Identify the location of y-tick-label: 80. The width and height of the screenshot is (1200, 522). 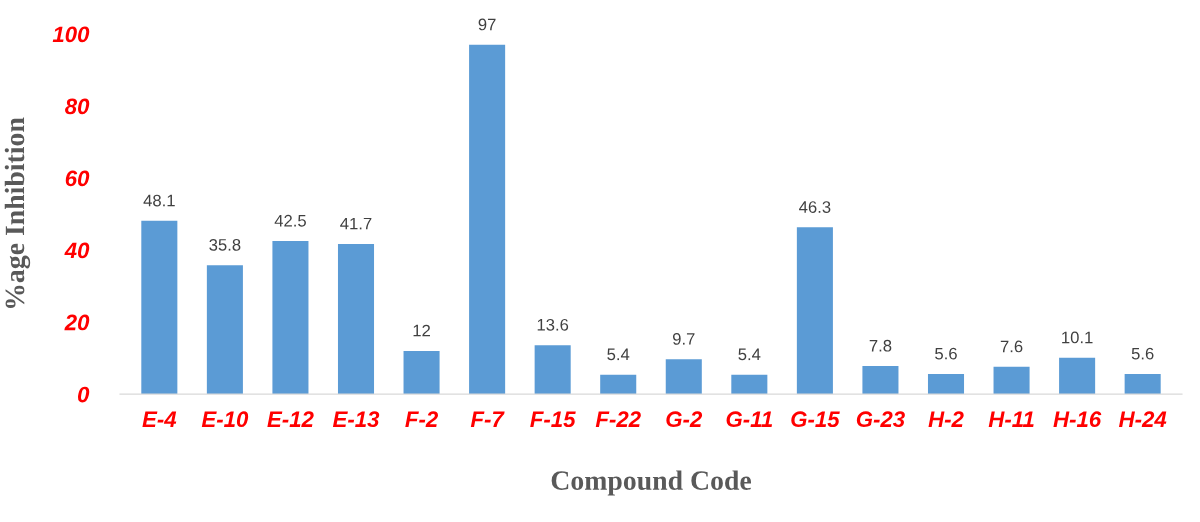
(77, 106).